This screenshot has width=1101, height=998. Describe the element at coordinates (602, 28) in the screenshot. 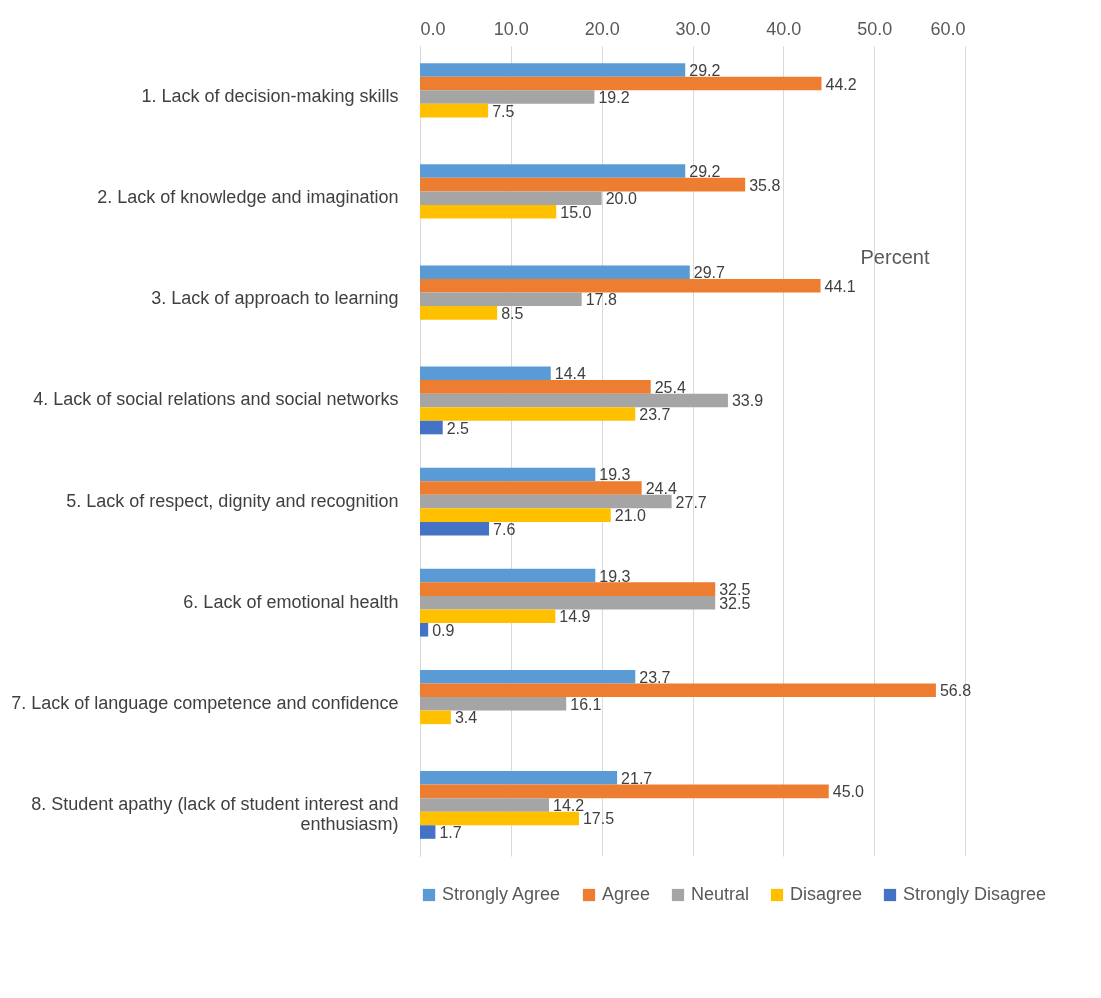

I see `x-tick-label: 20.0` at that location.